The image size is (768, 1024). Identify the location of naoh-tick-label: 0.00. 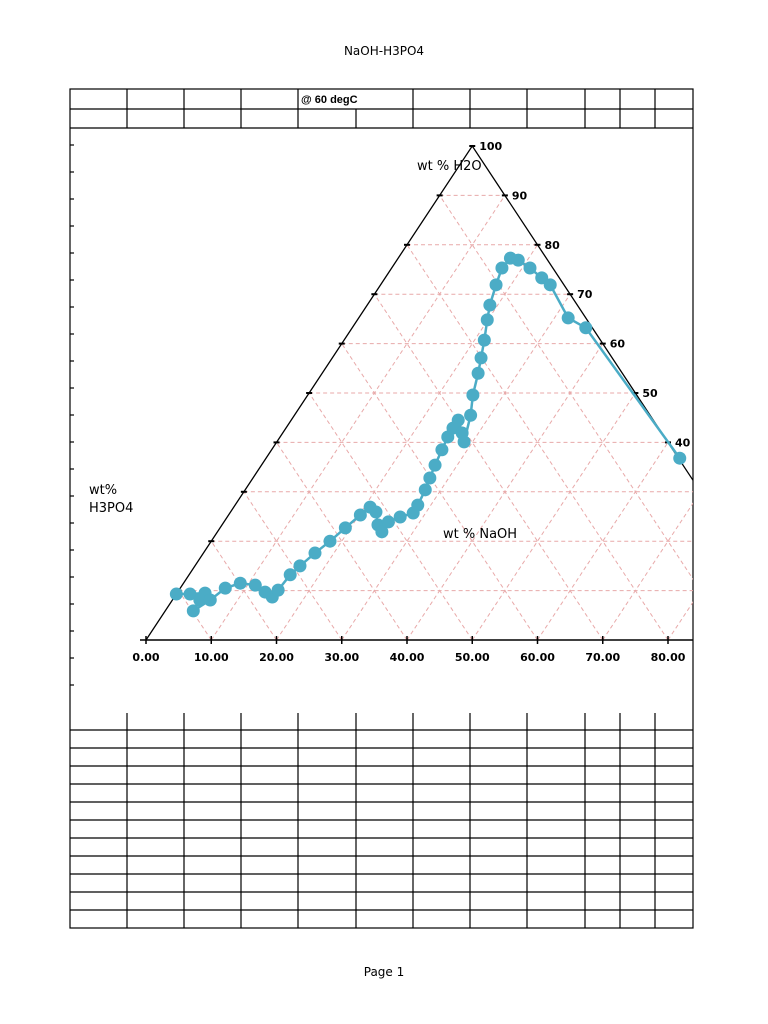
(145, 657).